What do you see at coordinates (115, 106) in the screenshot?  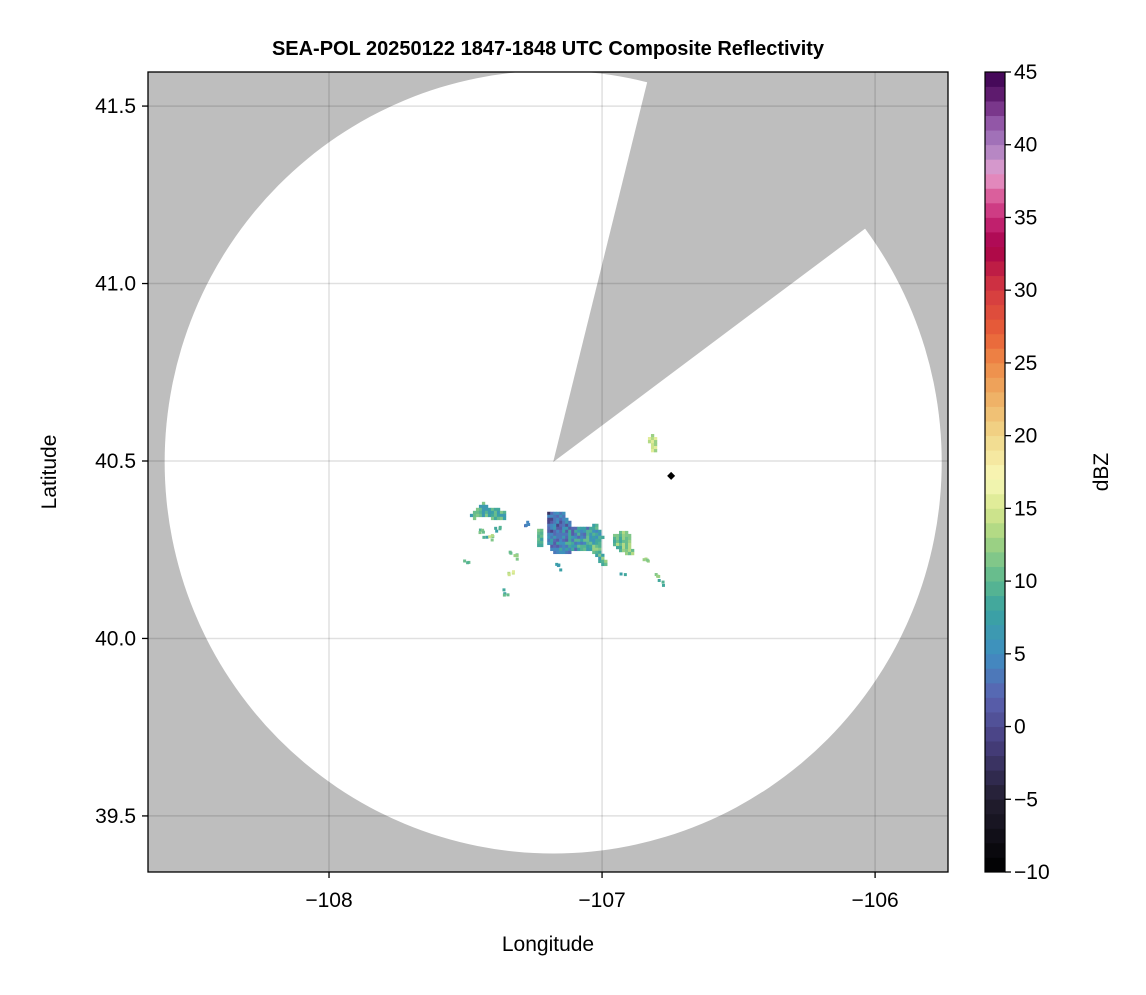 I see `y-tick-label: 41.5` at bounding box center [115, 106].